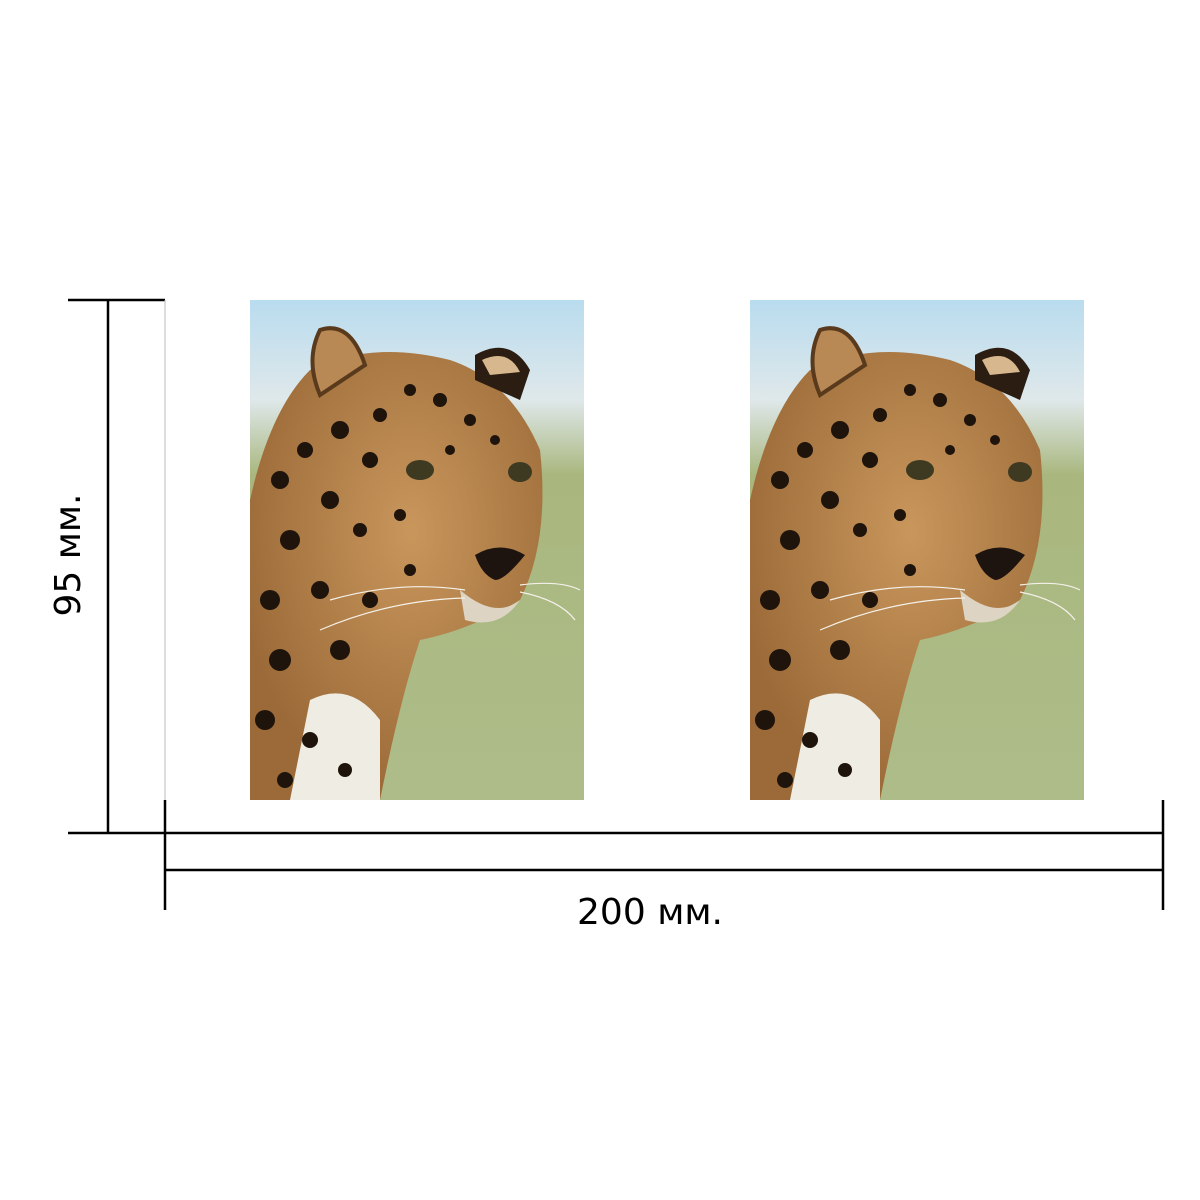 The height and width of the screenshot is (1200, 1200). I want to click on width-dimension, so click(664, 855).